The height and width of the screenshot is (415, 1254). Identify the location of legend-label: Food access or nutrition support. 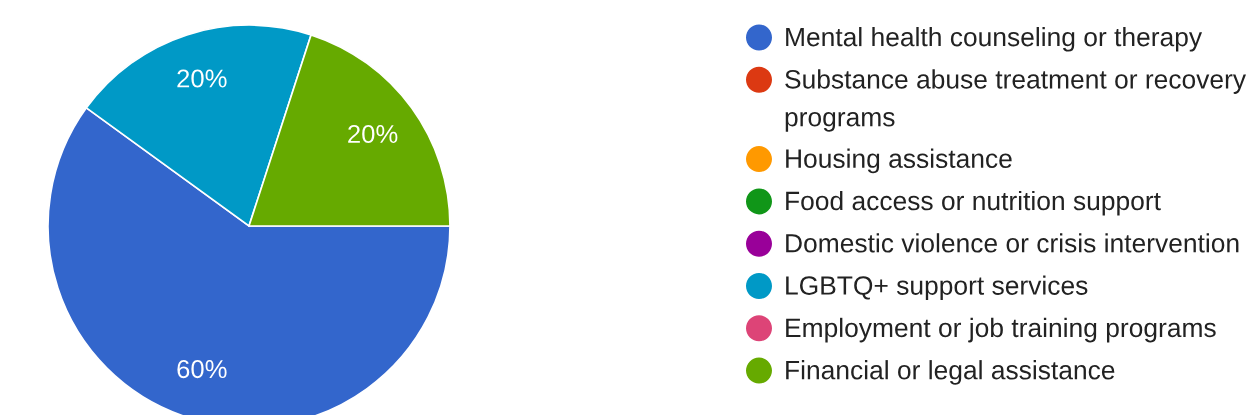
(973, 203).